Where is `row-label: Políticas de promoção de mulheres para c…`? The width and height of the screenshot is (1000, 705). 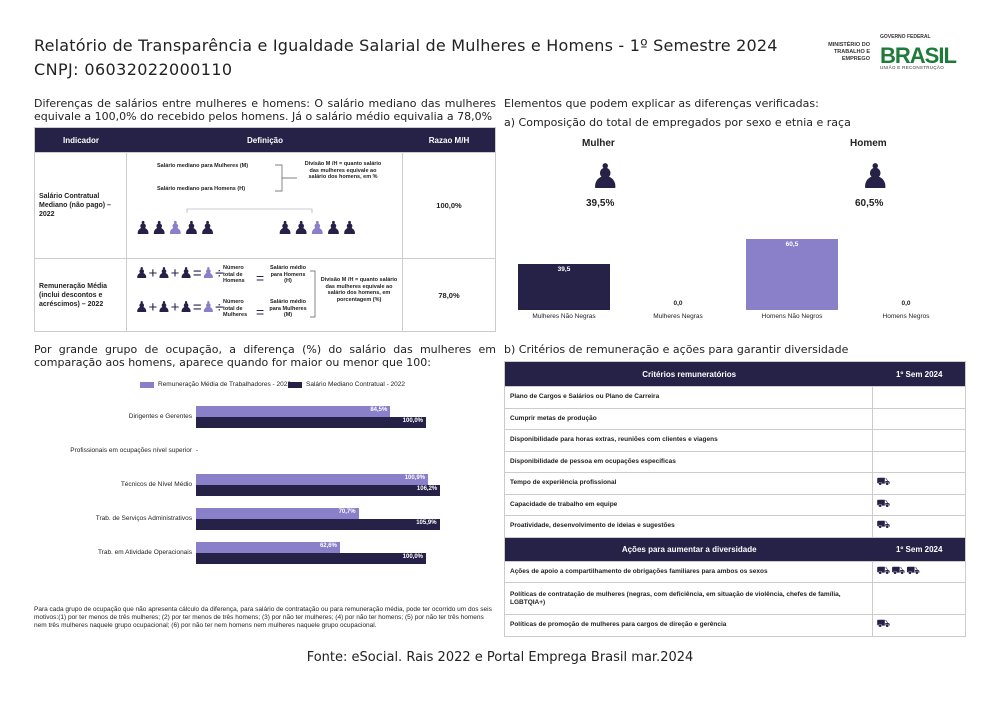
row-label: Políticas de promoção de mulheres para c… is located at coordinates (689, 625).